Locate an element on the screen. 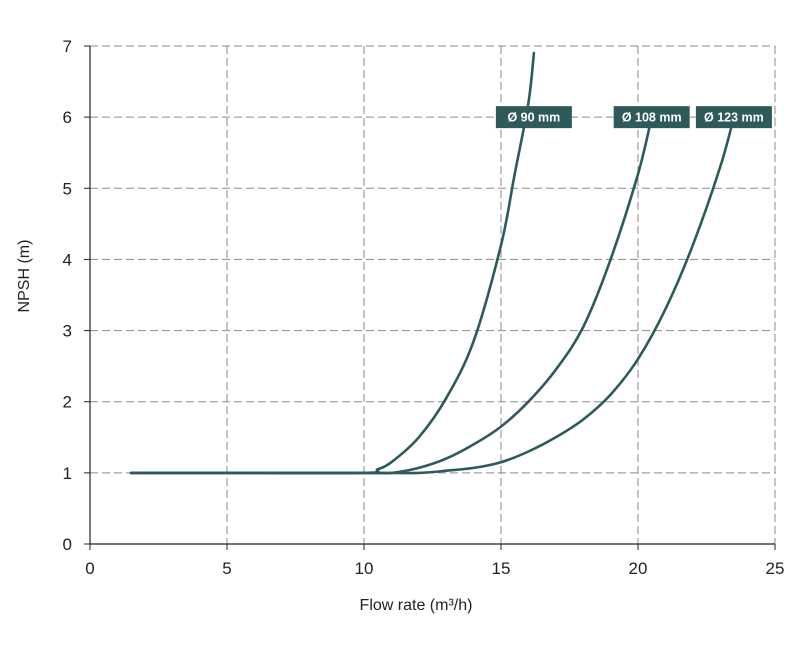  y-axis-label: NPSH (m) is located at coordinates (24, 276).